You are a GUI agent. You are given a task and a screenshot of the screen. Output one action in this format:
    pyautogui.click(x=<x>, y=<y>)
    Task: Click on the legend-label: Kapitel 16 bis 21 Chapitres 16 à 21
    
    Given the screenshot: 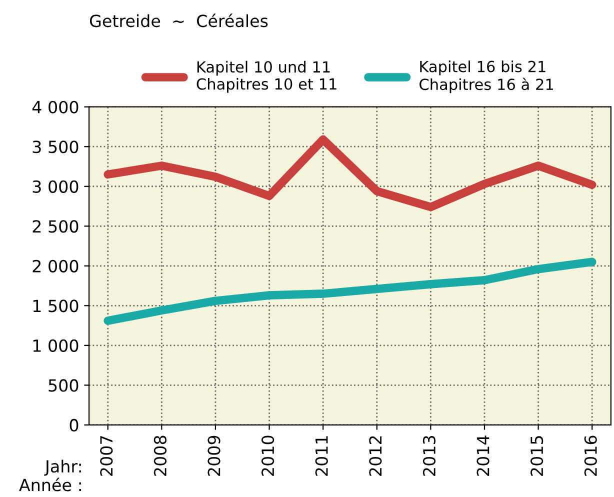 What is the action you would take?
    pyautogui.click(x=487, y=77)
    